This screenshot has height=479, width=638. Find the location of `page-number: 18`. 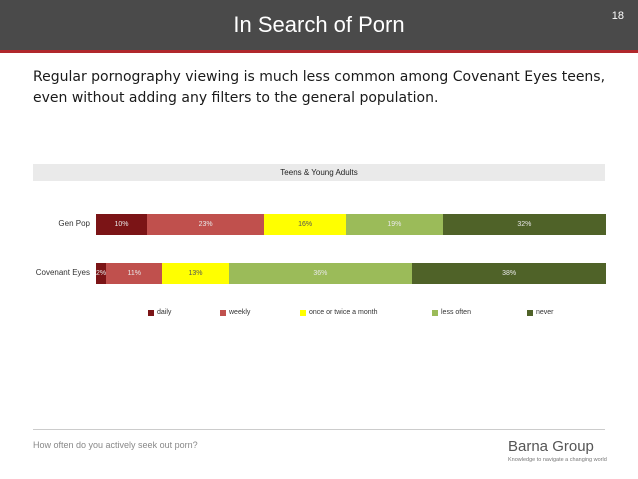

page-number: 18 is located at coordinates (617, 16).